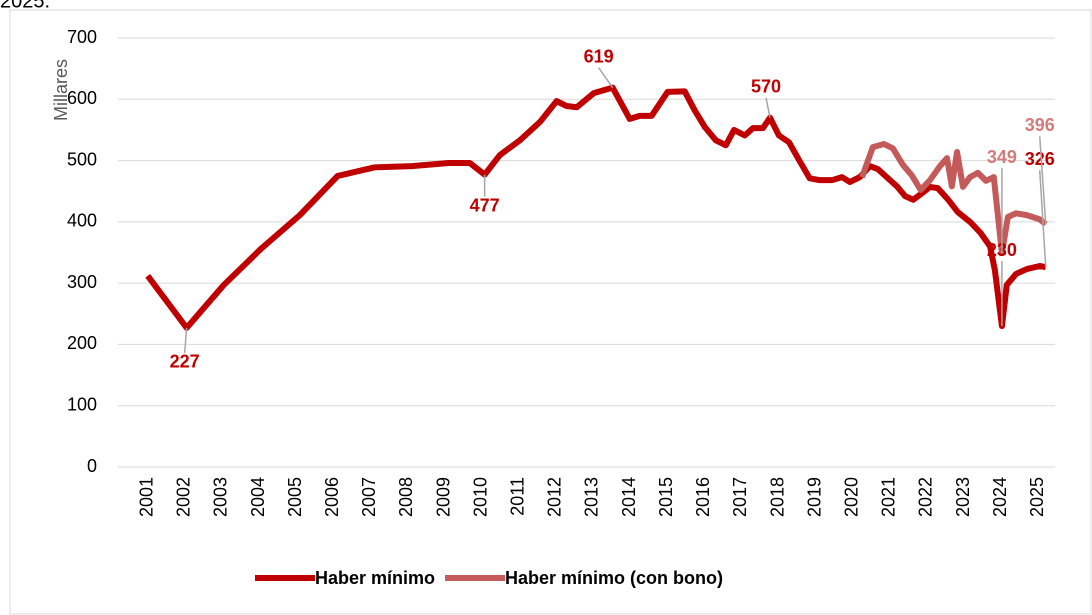 This screenshot has height=615, width=1092. I want to click on x-tick-label: 2003, so click(221, 497).